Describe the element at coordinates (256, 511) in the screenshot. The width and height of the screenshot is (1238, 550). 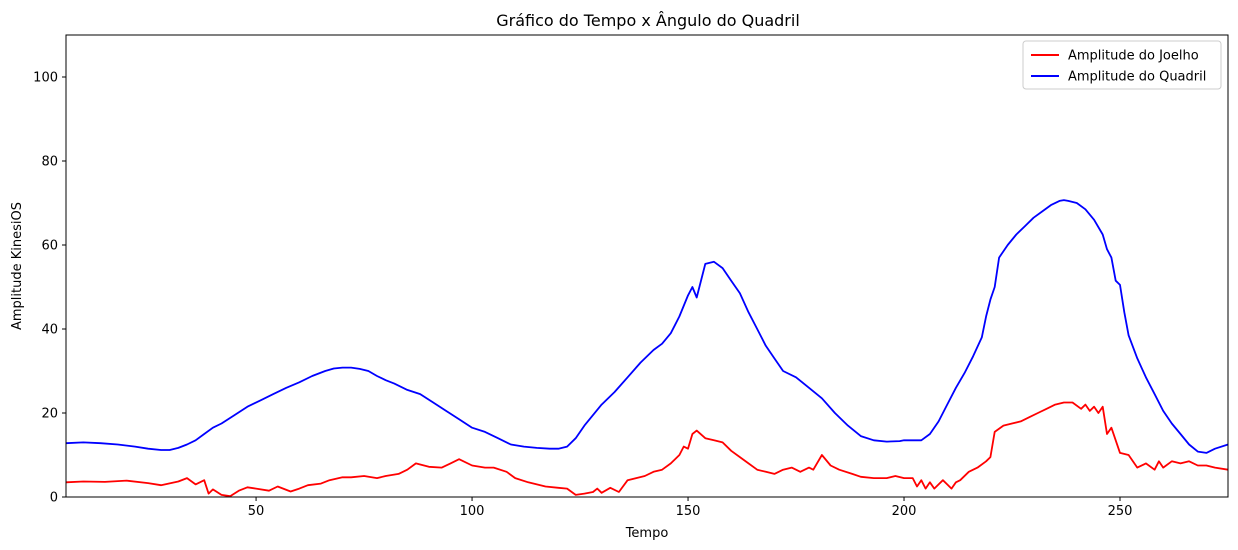
I see `x-tick-label: 50` at that location.